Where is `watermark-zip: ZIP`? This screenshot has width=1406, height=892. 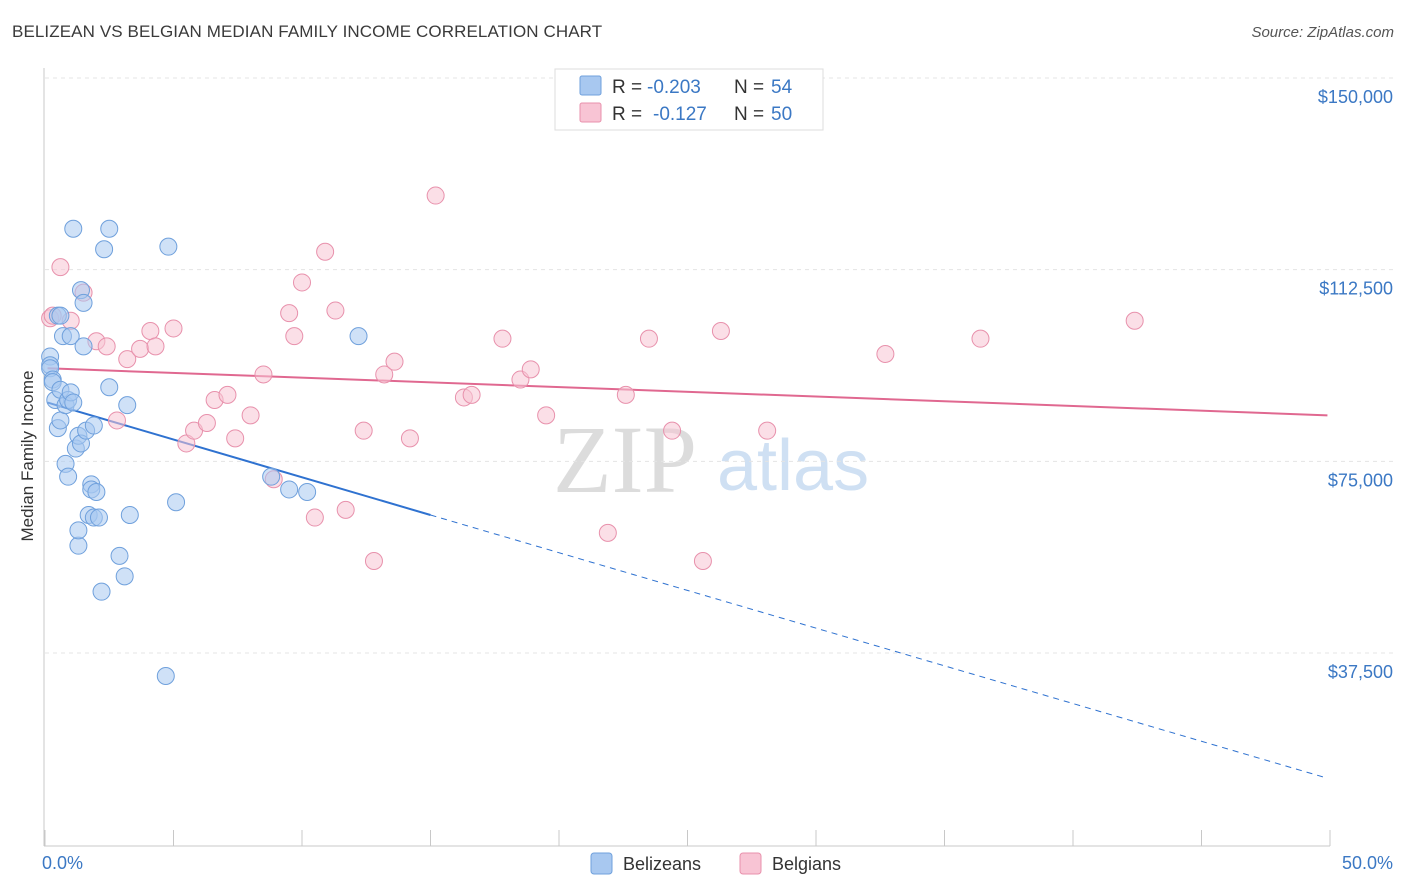 watermark-zip: ZIP is located at coordinates (625, 459).